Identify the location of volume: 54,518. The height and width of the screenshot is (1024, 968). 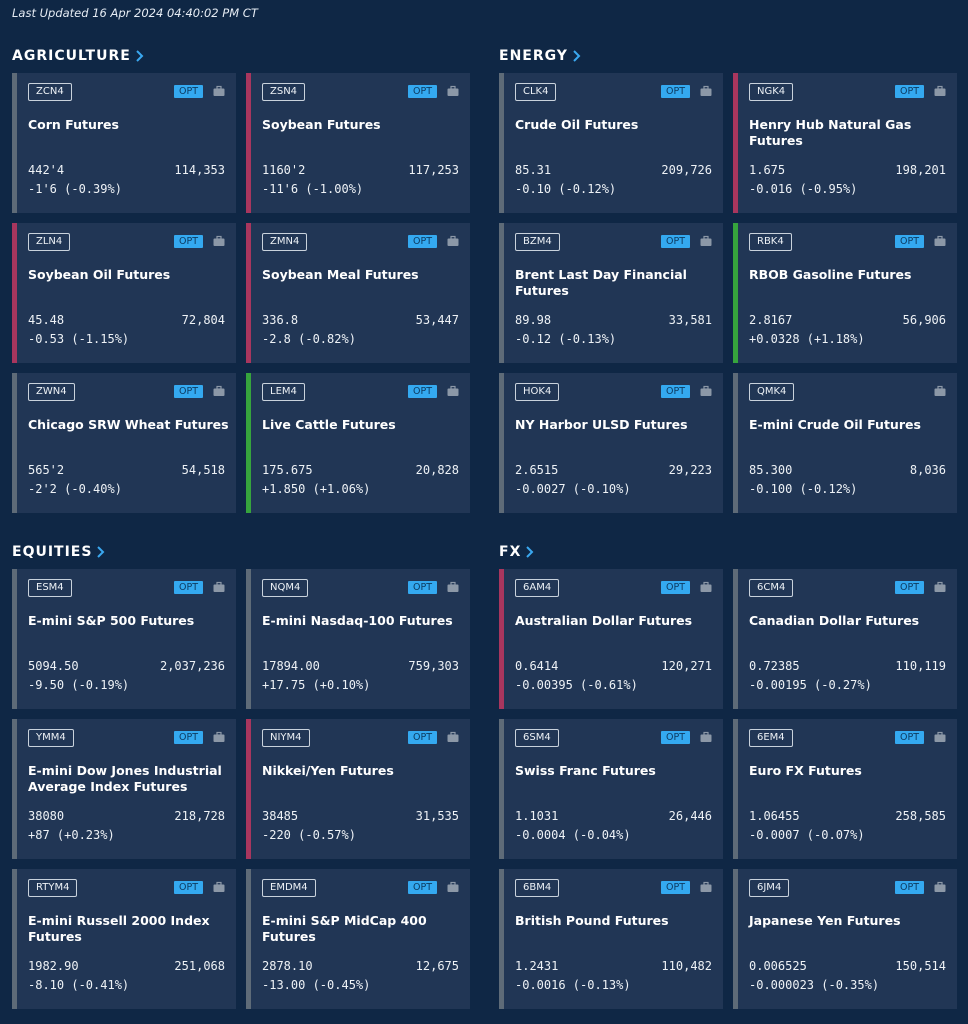
(203, 470).